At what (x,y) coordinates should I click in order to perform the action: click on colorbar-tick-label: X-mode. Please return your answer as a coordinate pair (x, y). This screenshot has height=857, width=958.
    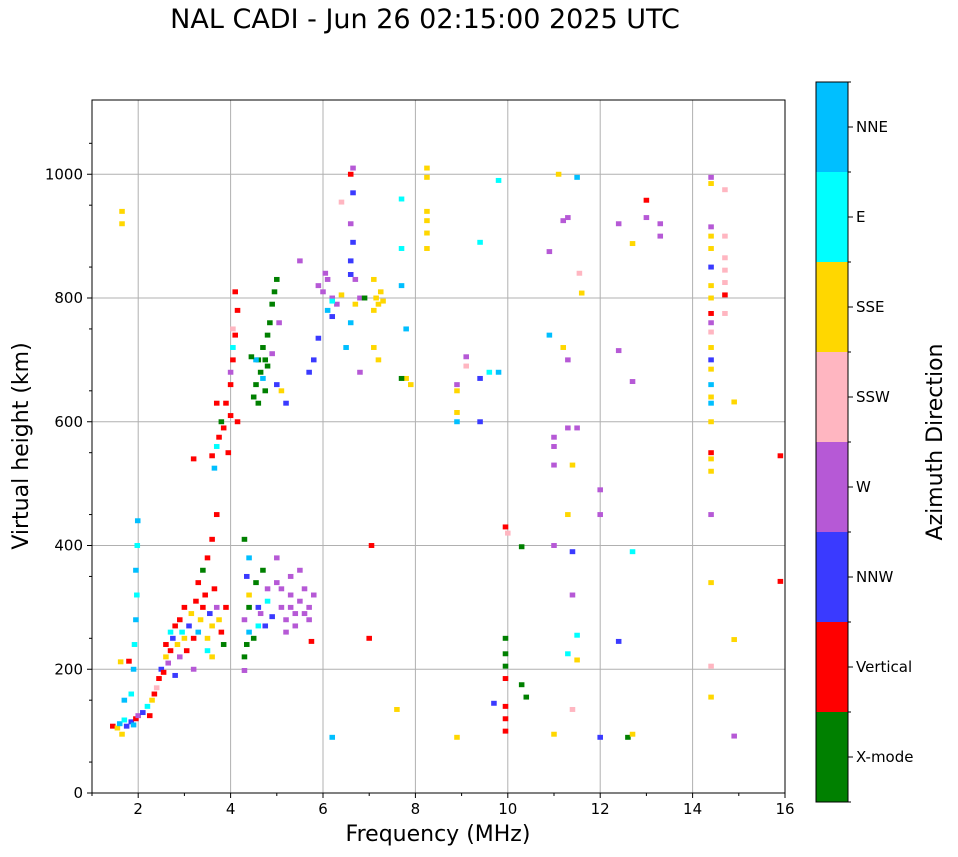
    Looking at the image, I should click on (884, 757).